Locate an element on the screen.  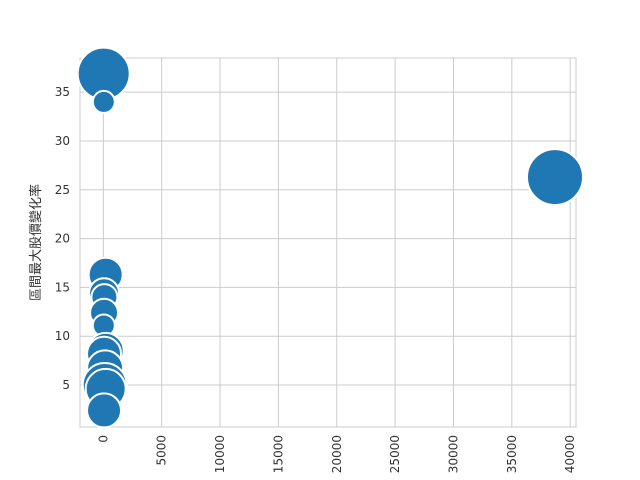
x-tick-label: 40000 is located at coordinates (570, 454).